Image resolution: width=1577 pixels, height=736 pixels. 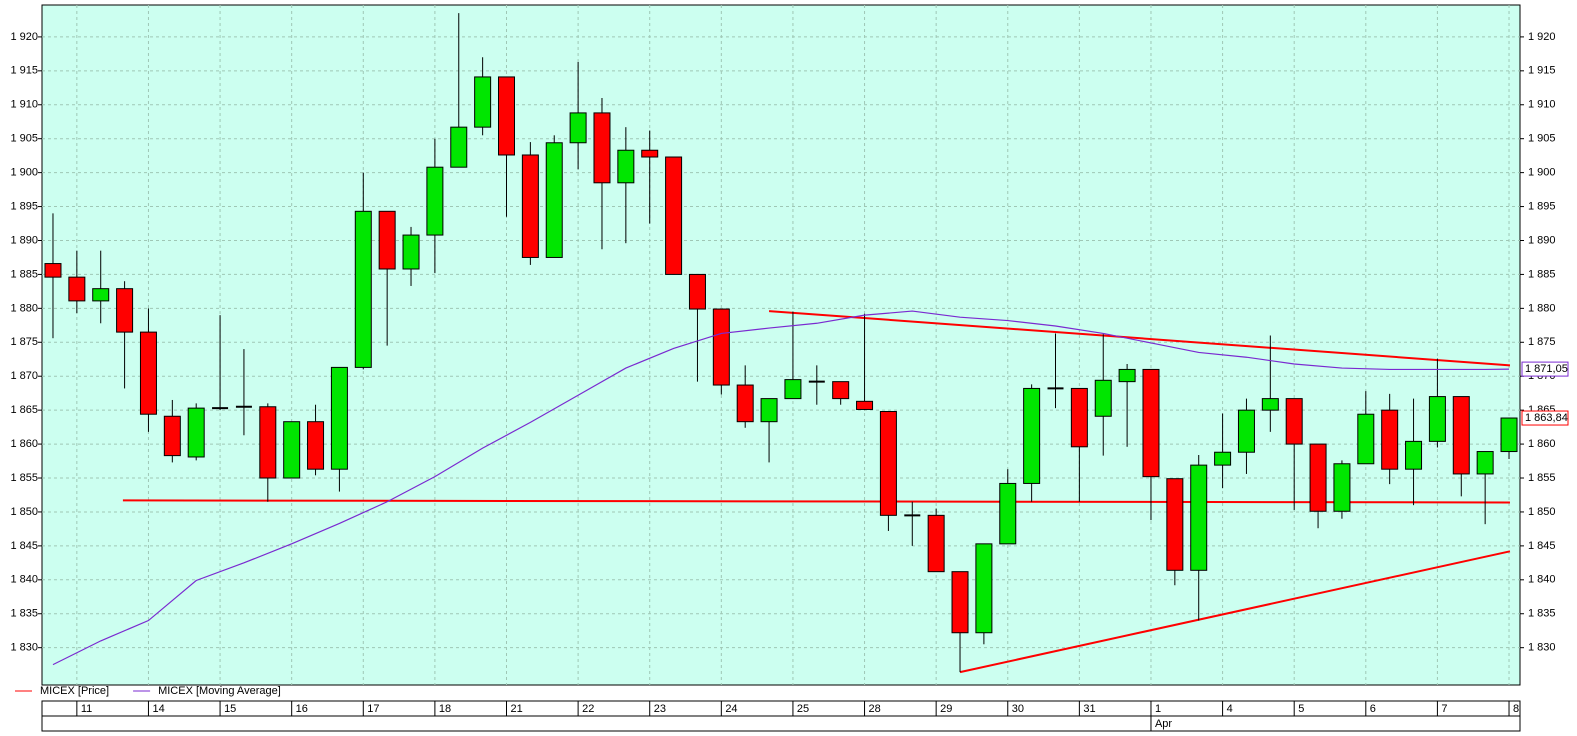 What do you see at coordinates (445, 709) in the screenshot?
I see `x-tick-label: 18` at bounding box center [445, 709].